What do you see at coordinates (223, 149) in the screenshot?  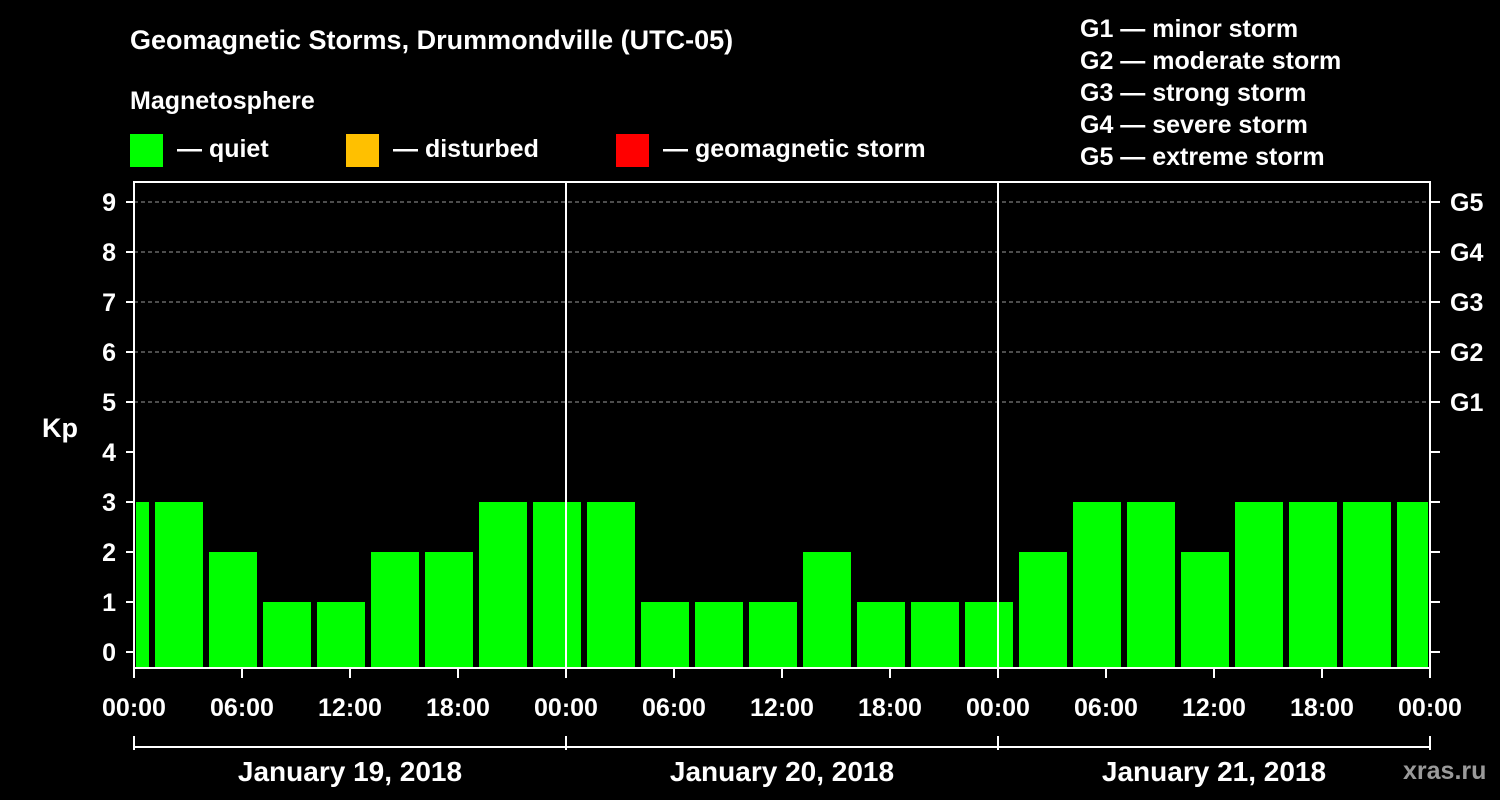 I see `legend-label-0: — quiet` at bounding box center [223, 149].